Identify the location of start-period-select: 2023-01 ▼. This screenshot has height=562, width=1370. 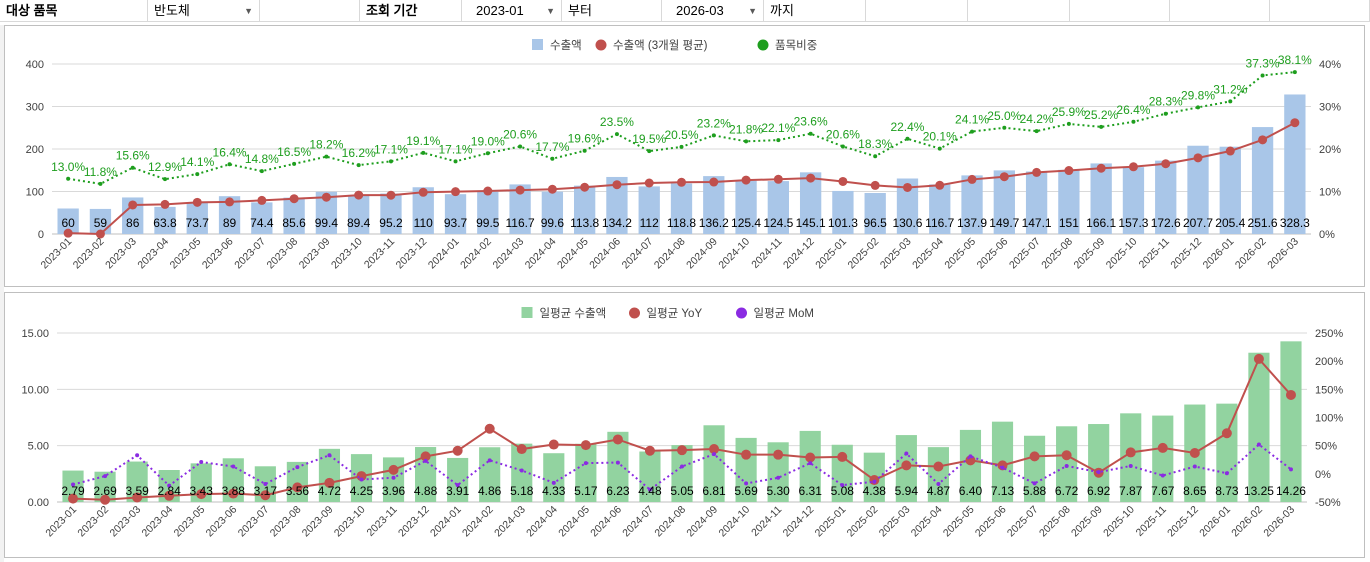
(512, 11).